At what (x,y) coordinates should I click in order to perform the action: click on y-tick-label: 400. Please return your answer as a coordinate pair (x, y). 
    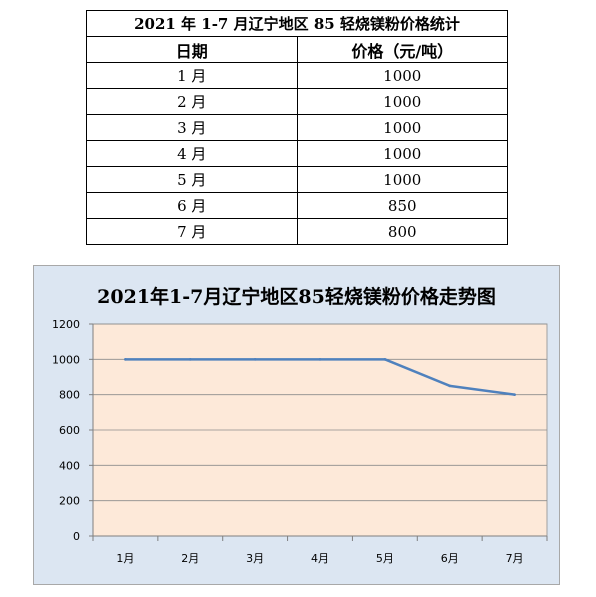
    Looking at the image, I should click on (69, 465).